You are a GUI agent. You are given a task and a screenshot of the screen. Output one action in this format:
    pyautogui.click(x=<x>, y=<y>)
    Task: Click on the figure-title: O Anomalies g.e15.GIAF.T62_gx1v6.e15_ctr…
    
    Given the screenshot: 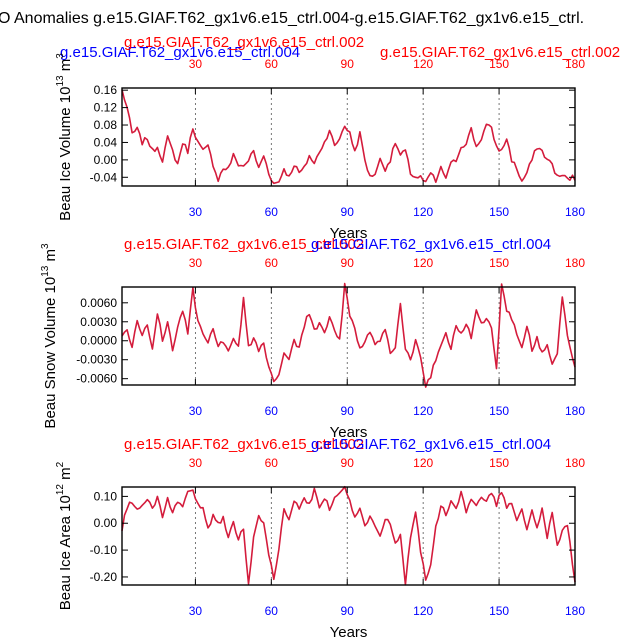 What is the action you would take?
    pyautogui.click(x=292, y=18)
    